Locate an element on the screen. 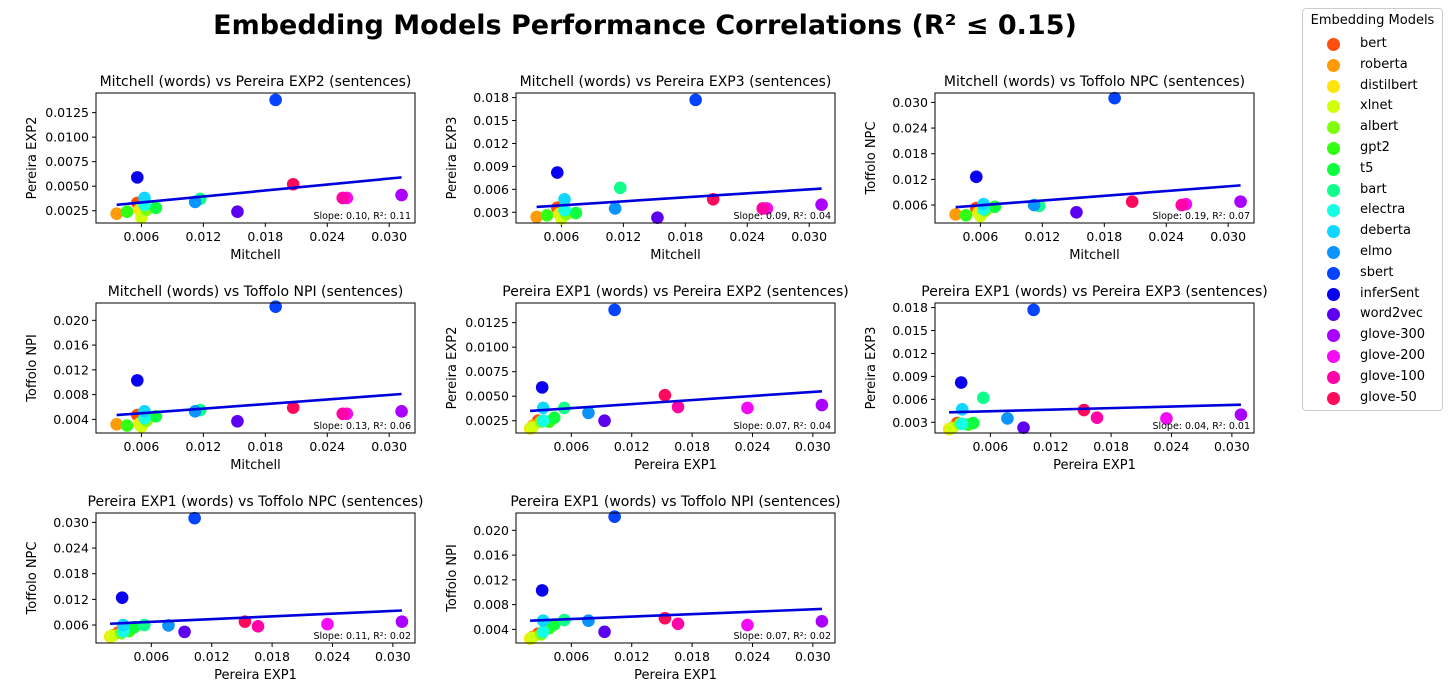 This screenshot has height=696, width=1455. y-tick-label: 0.015 is located at coordinates (910, 330).